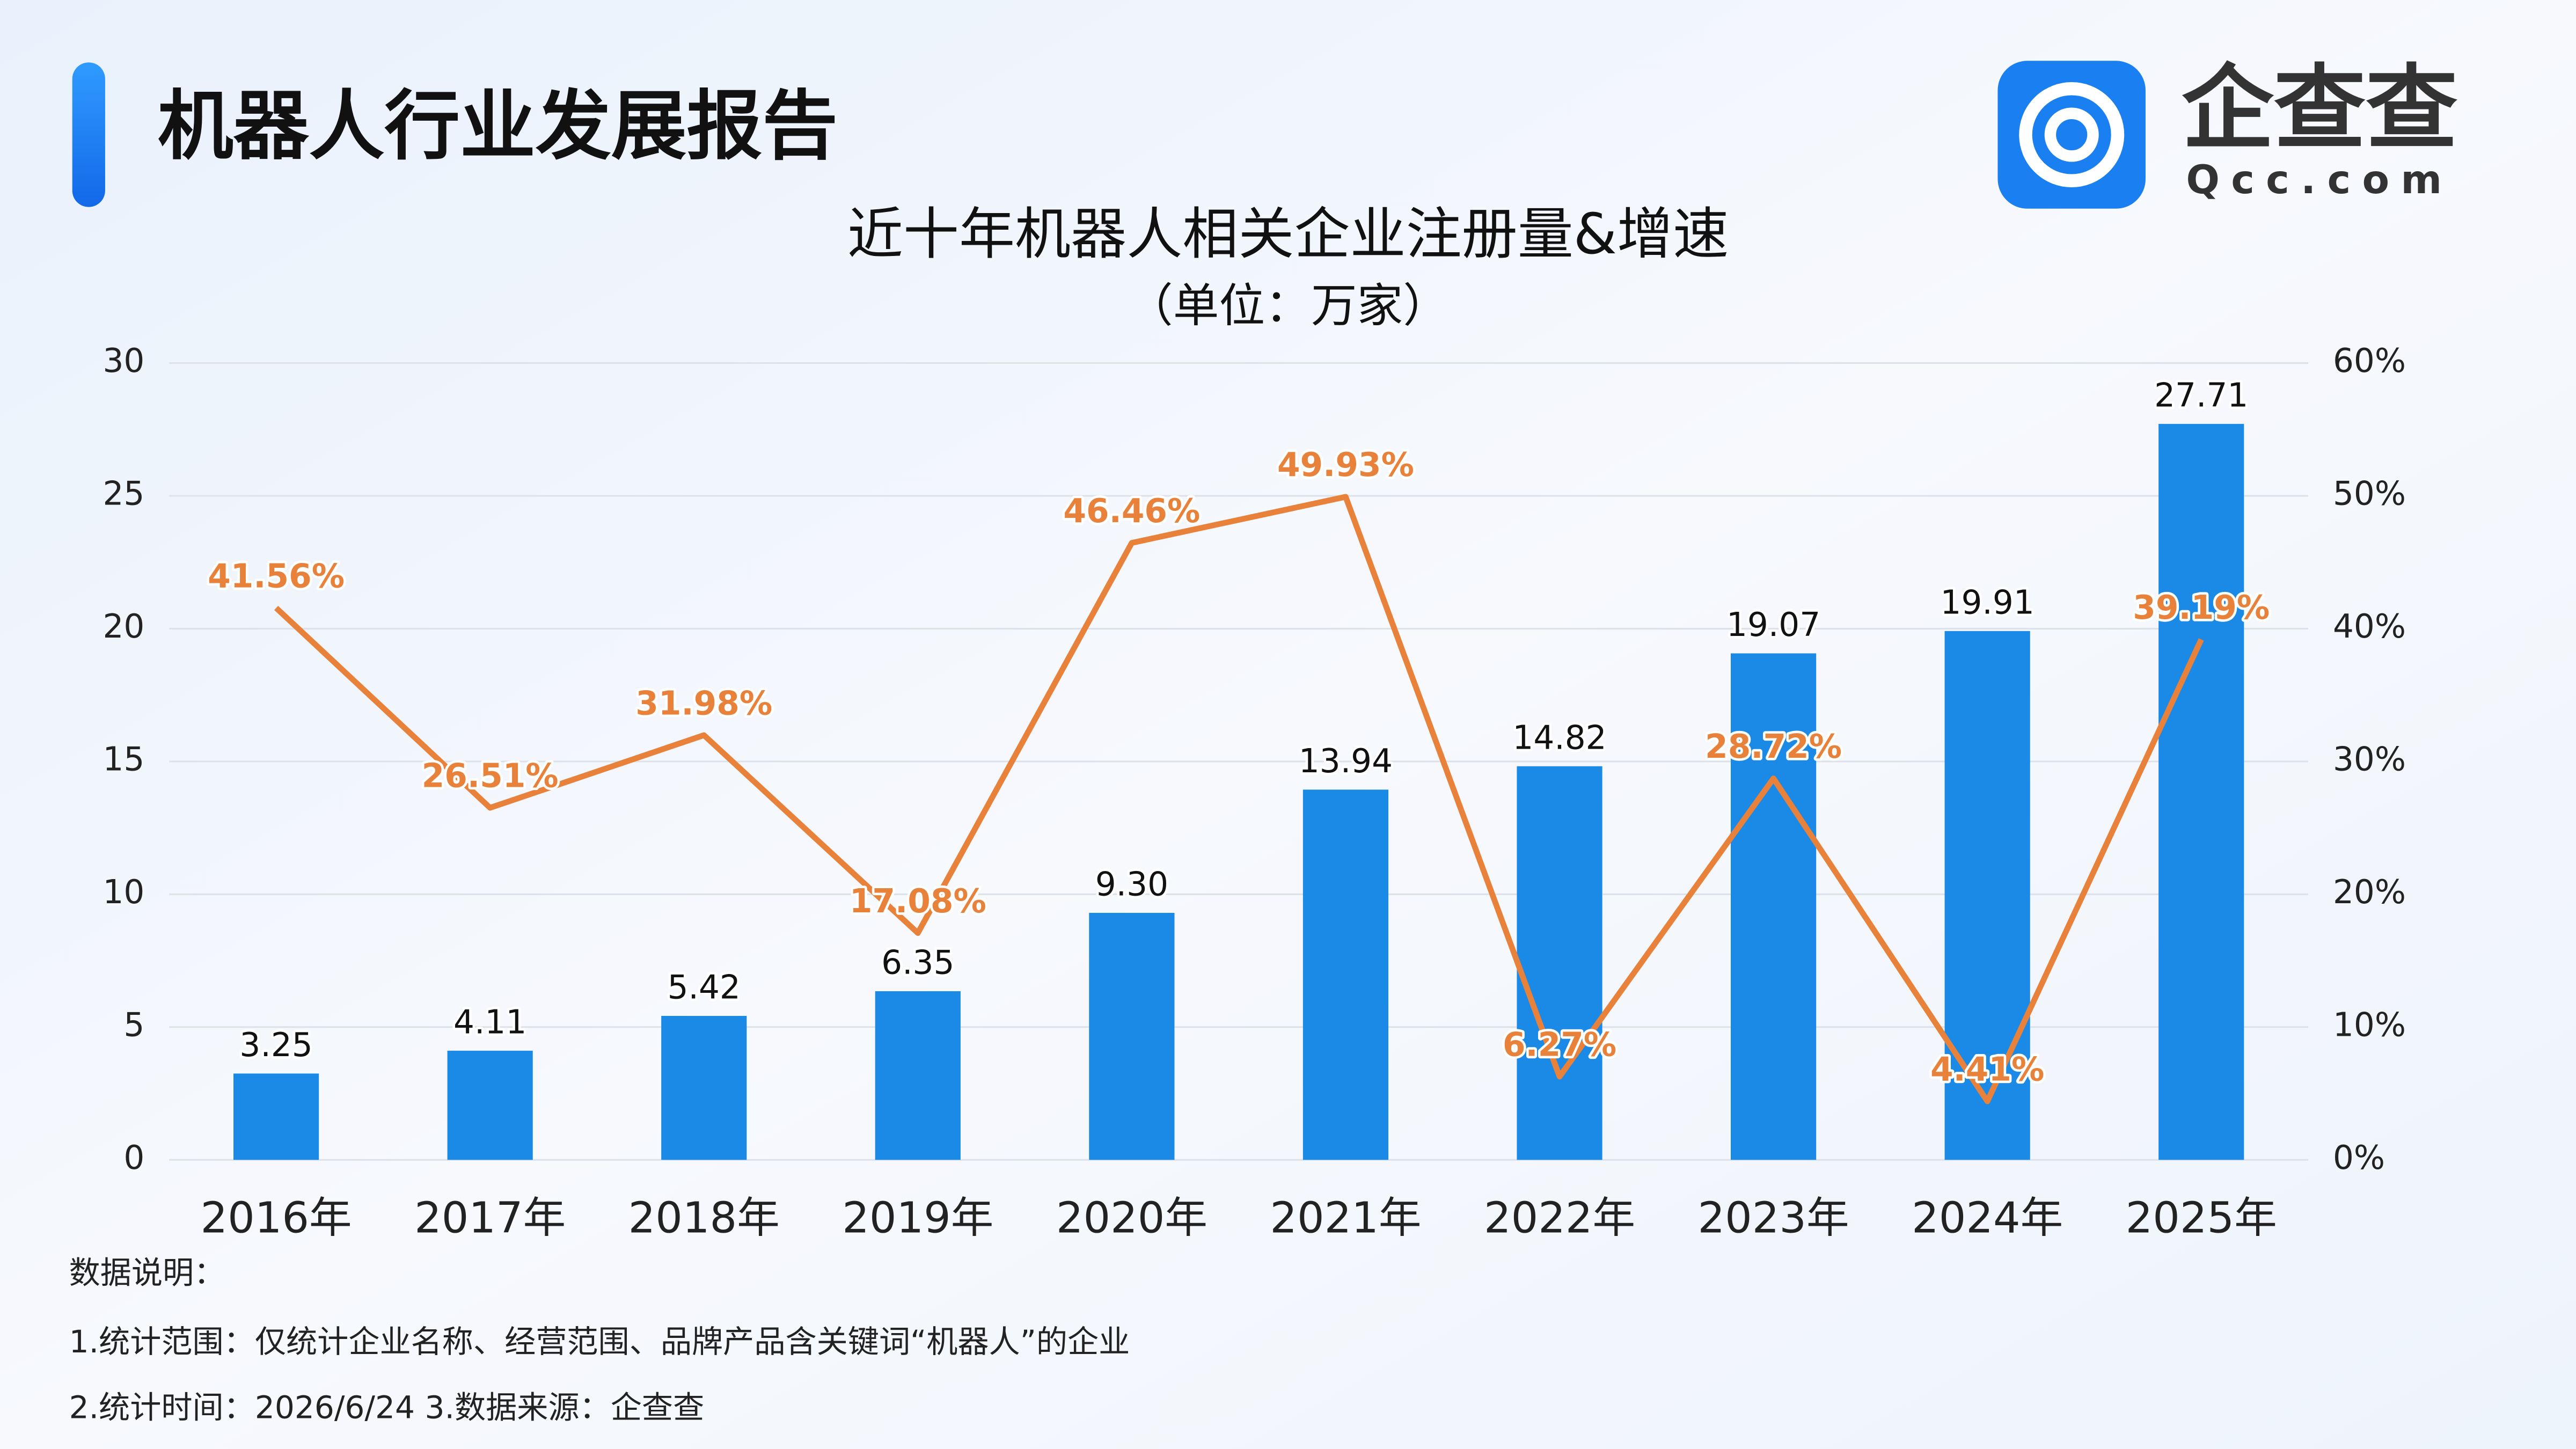  Describe the element at coordinates (123, 627) in the screenshot. I see `y-tick-label: 20` at that location.